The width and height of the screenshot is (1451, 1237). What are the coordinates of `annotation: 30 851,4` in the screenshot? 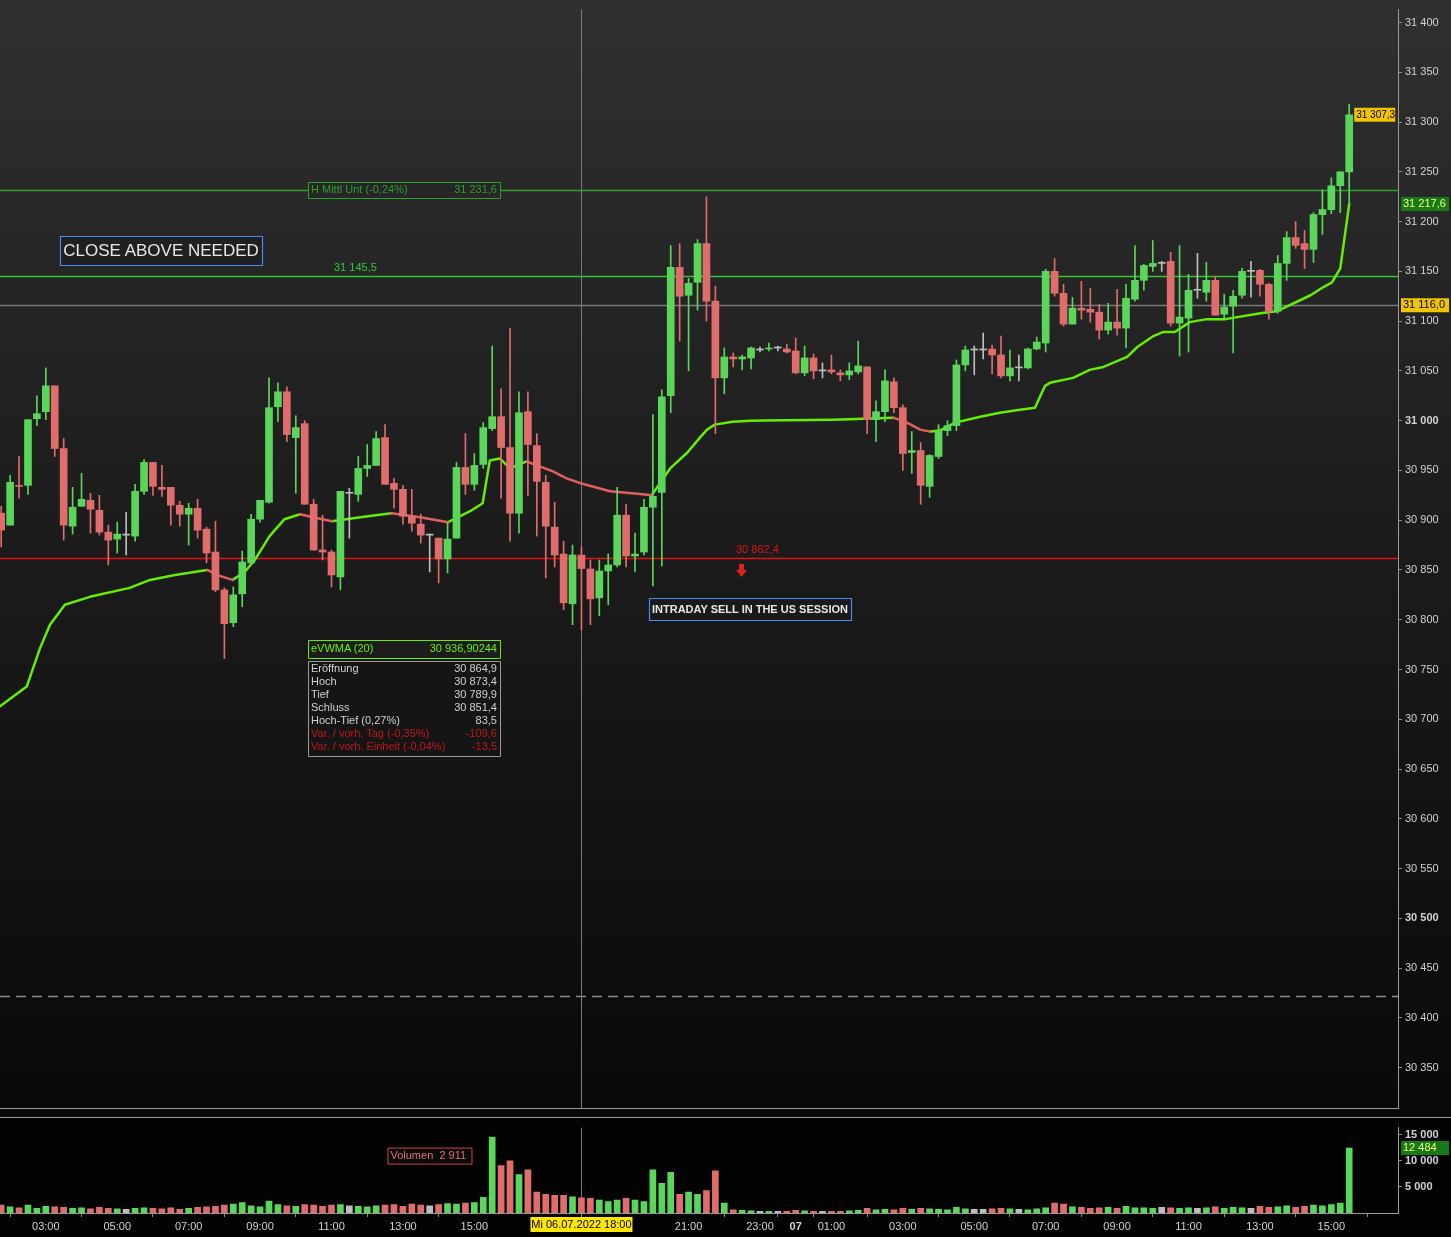 It's located at (475, 707).